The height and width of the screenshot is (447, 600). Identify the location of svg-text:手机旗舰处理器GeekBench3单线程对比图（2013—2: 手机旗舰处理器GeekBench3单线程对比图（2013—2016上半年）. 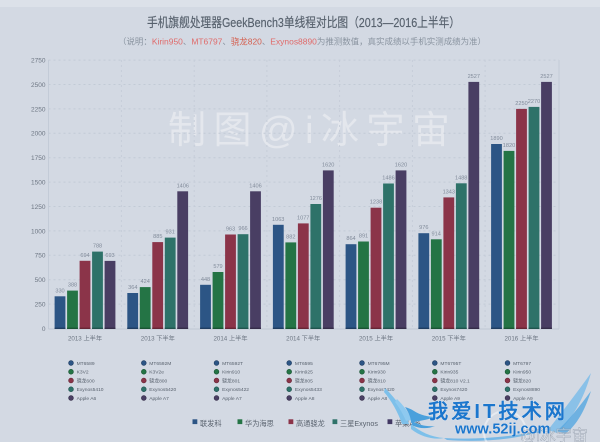
(303, 22).